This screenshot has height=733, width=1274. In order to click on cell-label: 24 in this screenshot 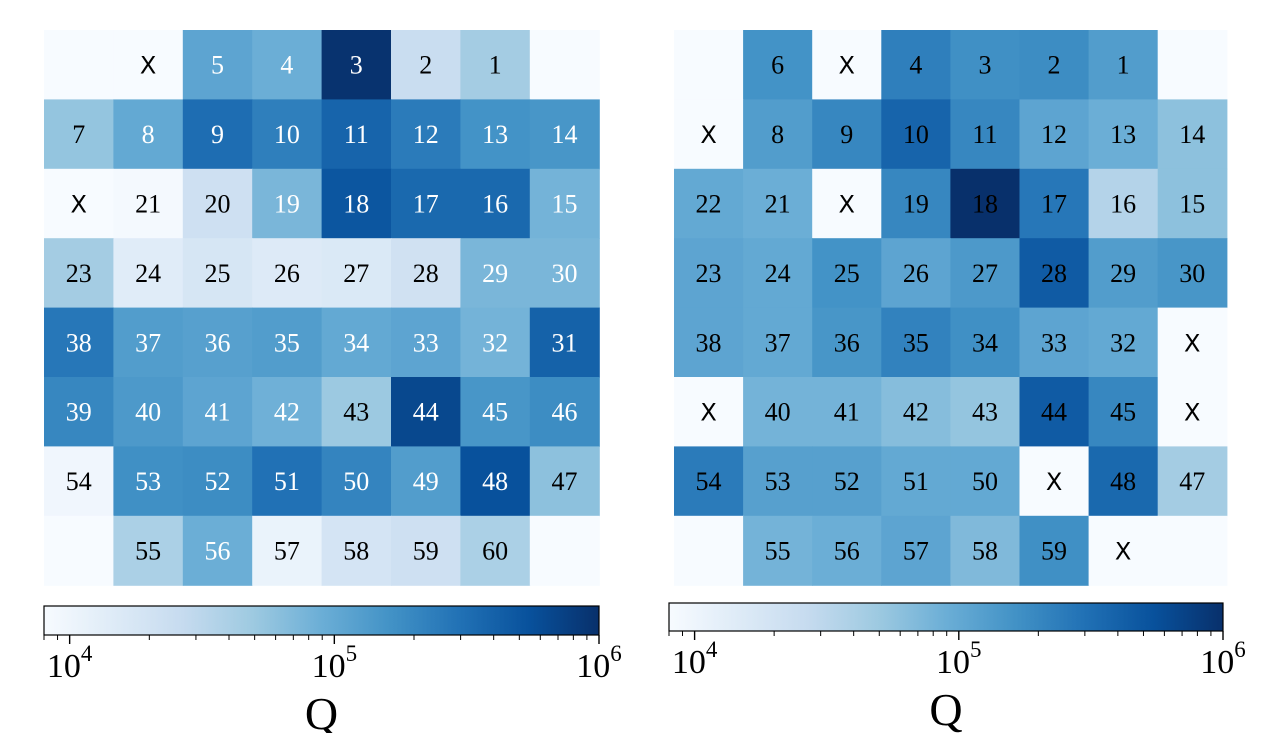, I will do `click(148, 273)`.